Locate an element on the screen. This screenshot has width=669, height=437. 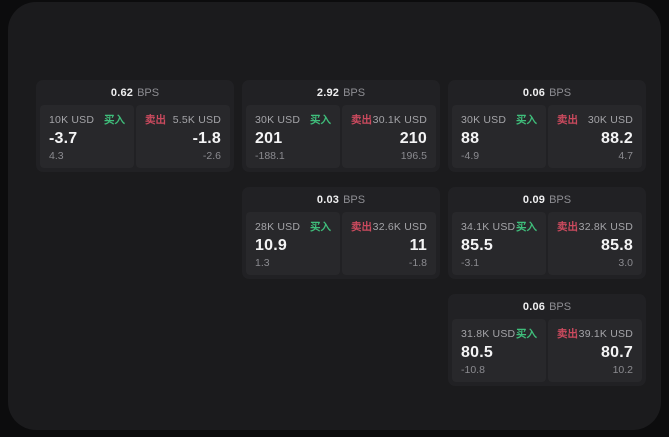
buy-delta: 4.3 is located at coordinates (56, 156).